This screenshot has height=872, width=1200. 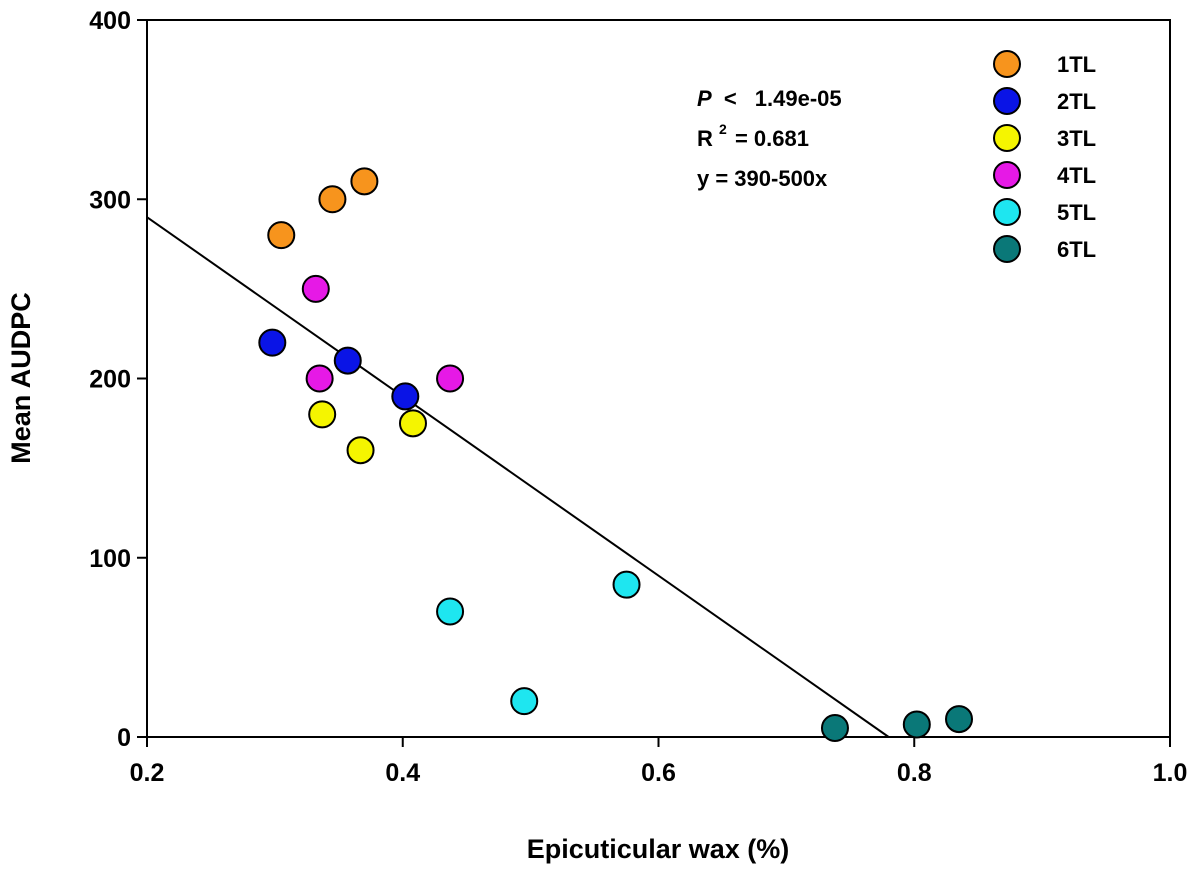 What do you see at coordinates (1044, 156) in the screenshot?
I see `legend: 1TL 2TL 3TL 4TL 5TL 6TL` at bounding box center [1044, 156].